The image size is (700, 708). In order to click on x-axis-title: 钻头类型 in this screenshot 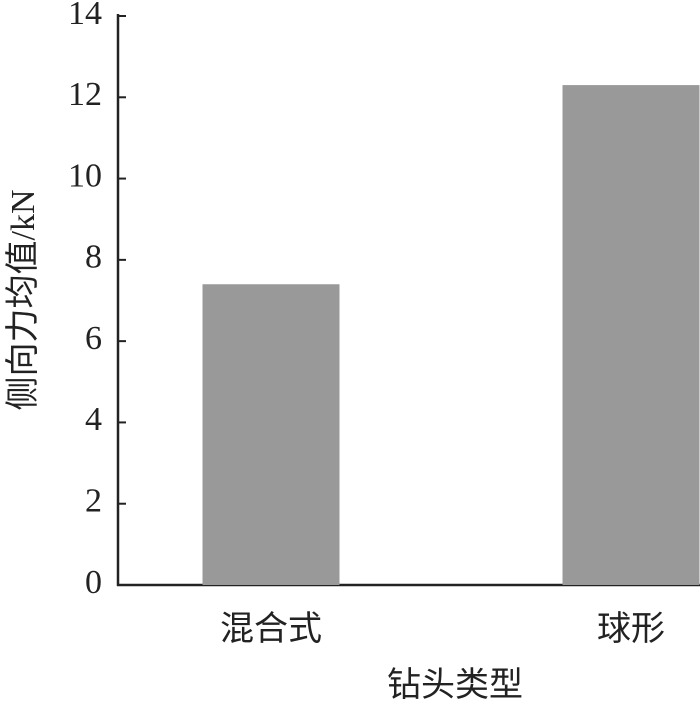, I will do `click(455, 685)`.